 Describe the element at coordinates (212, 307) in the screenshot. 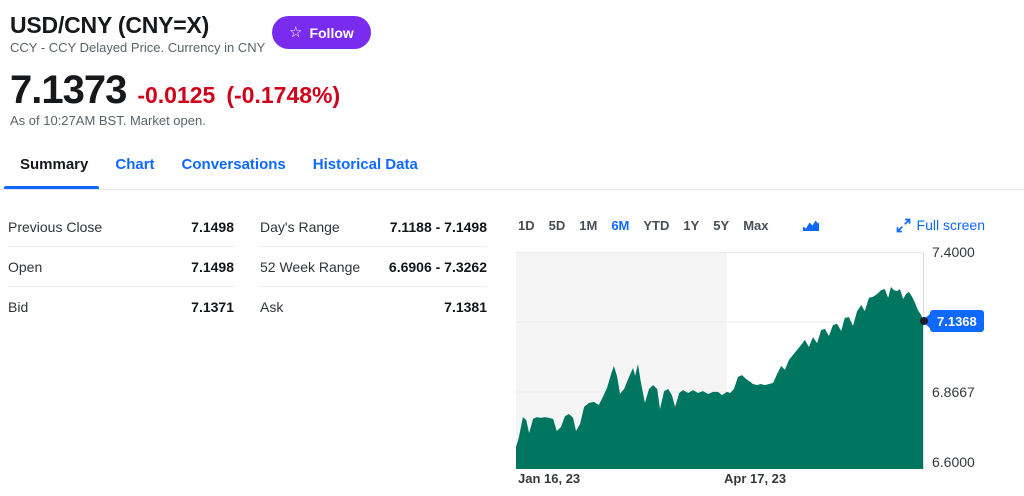

I see `stat-value: 7.1371` at that location.